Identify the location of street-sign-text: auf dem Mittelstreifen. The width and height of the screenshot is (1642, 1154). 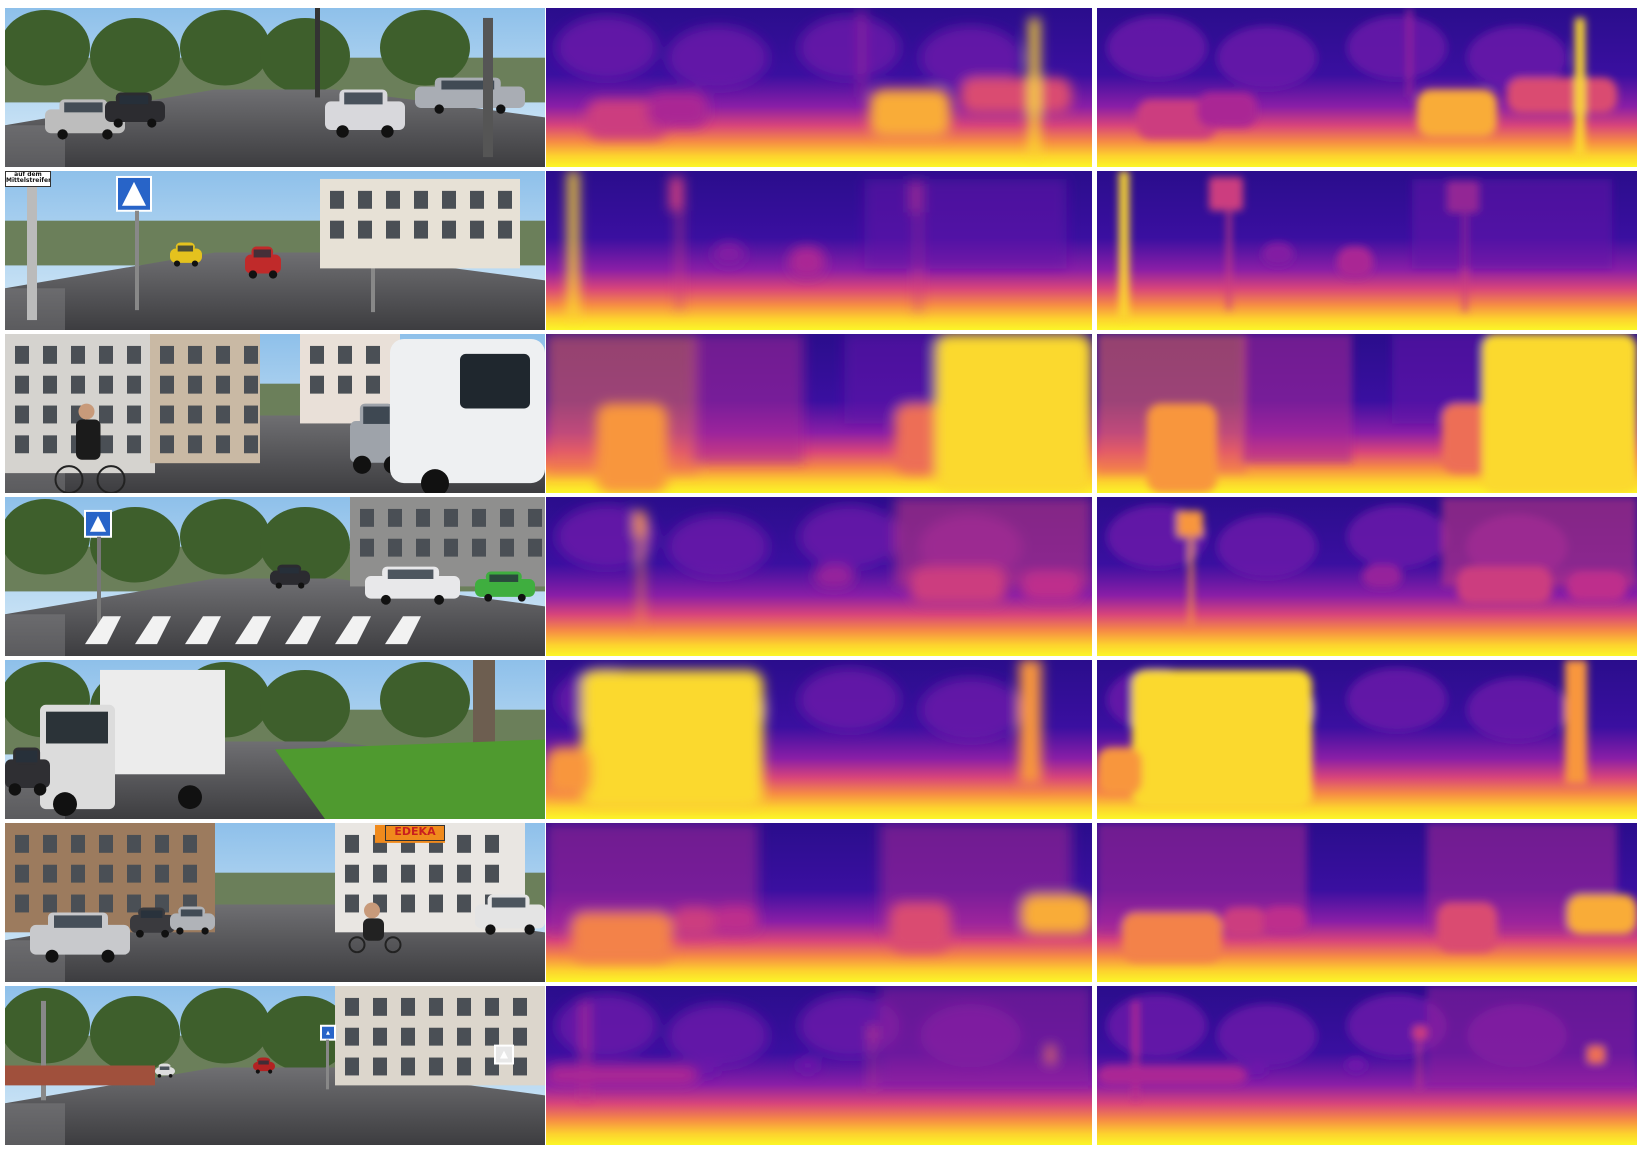
(28, 179).